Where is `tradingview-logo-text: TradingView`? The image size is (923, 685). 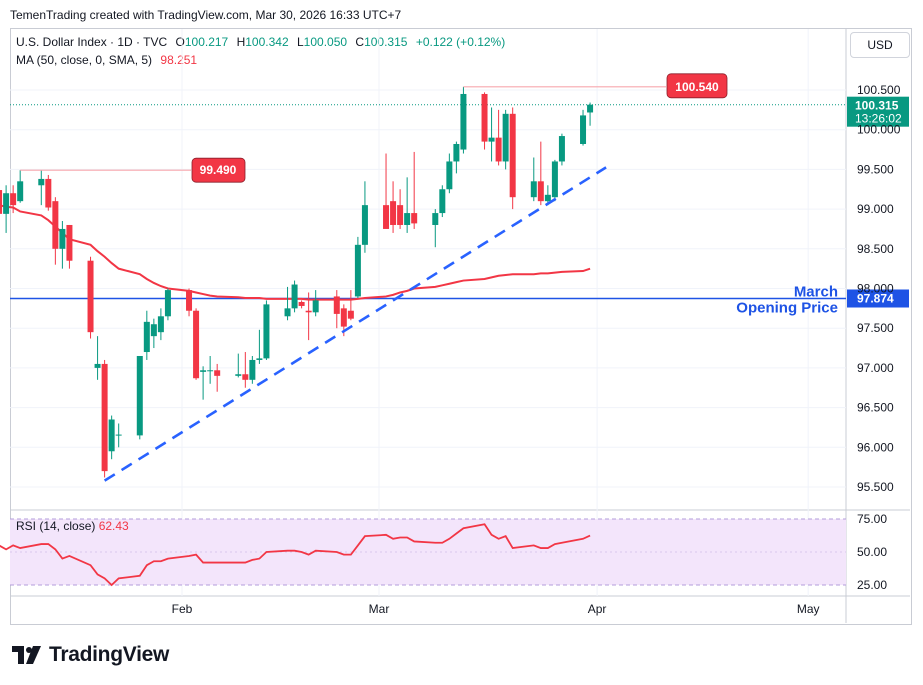
tradingview-logo-text: TradingView is located at coordinates (109, 654).